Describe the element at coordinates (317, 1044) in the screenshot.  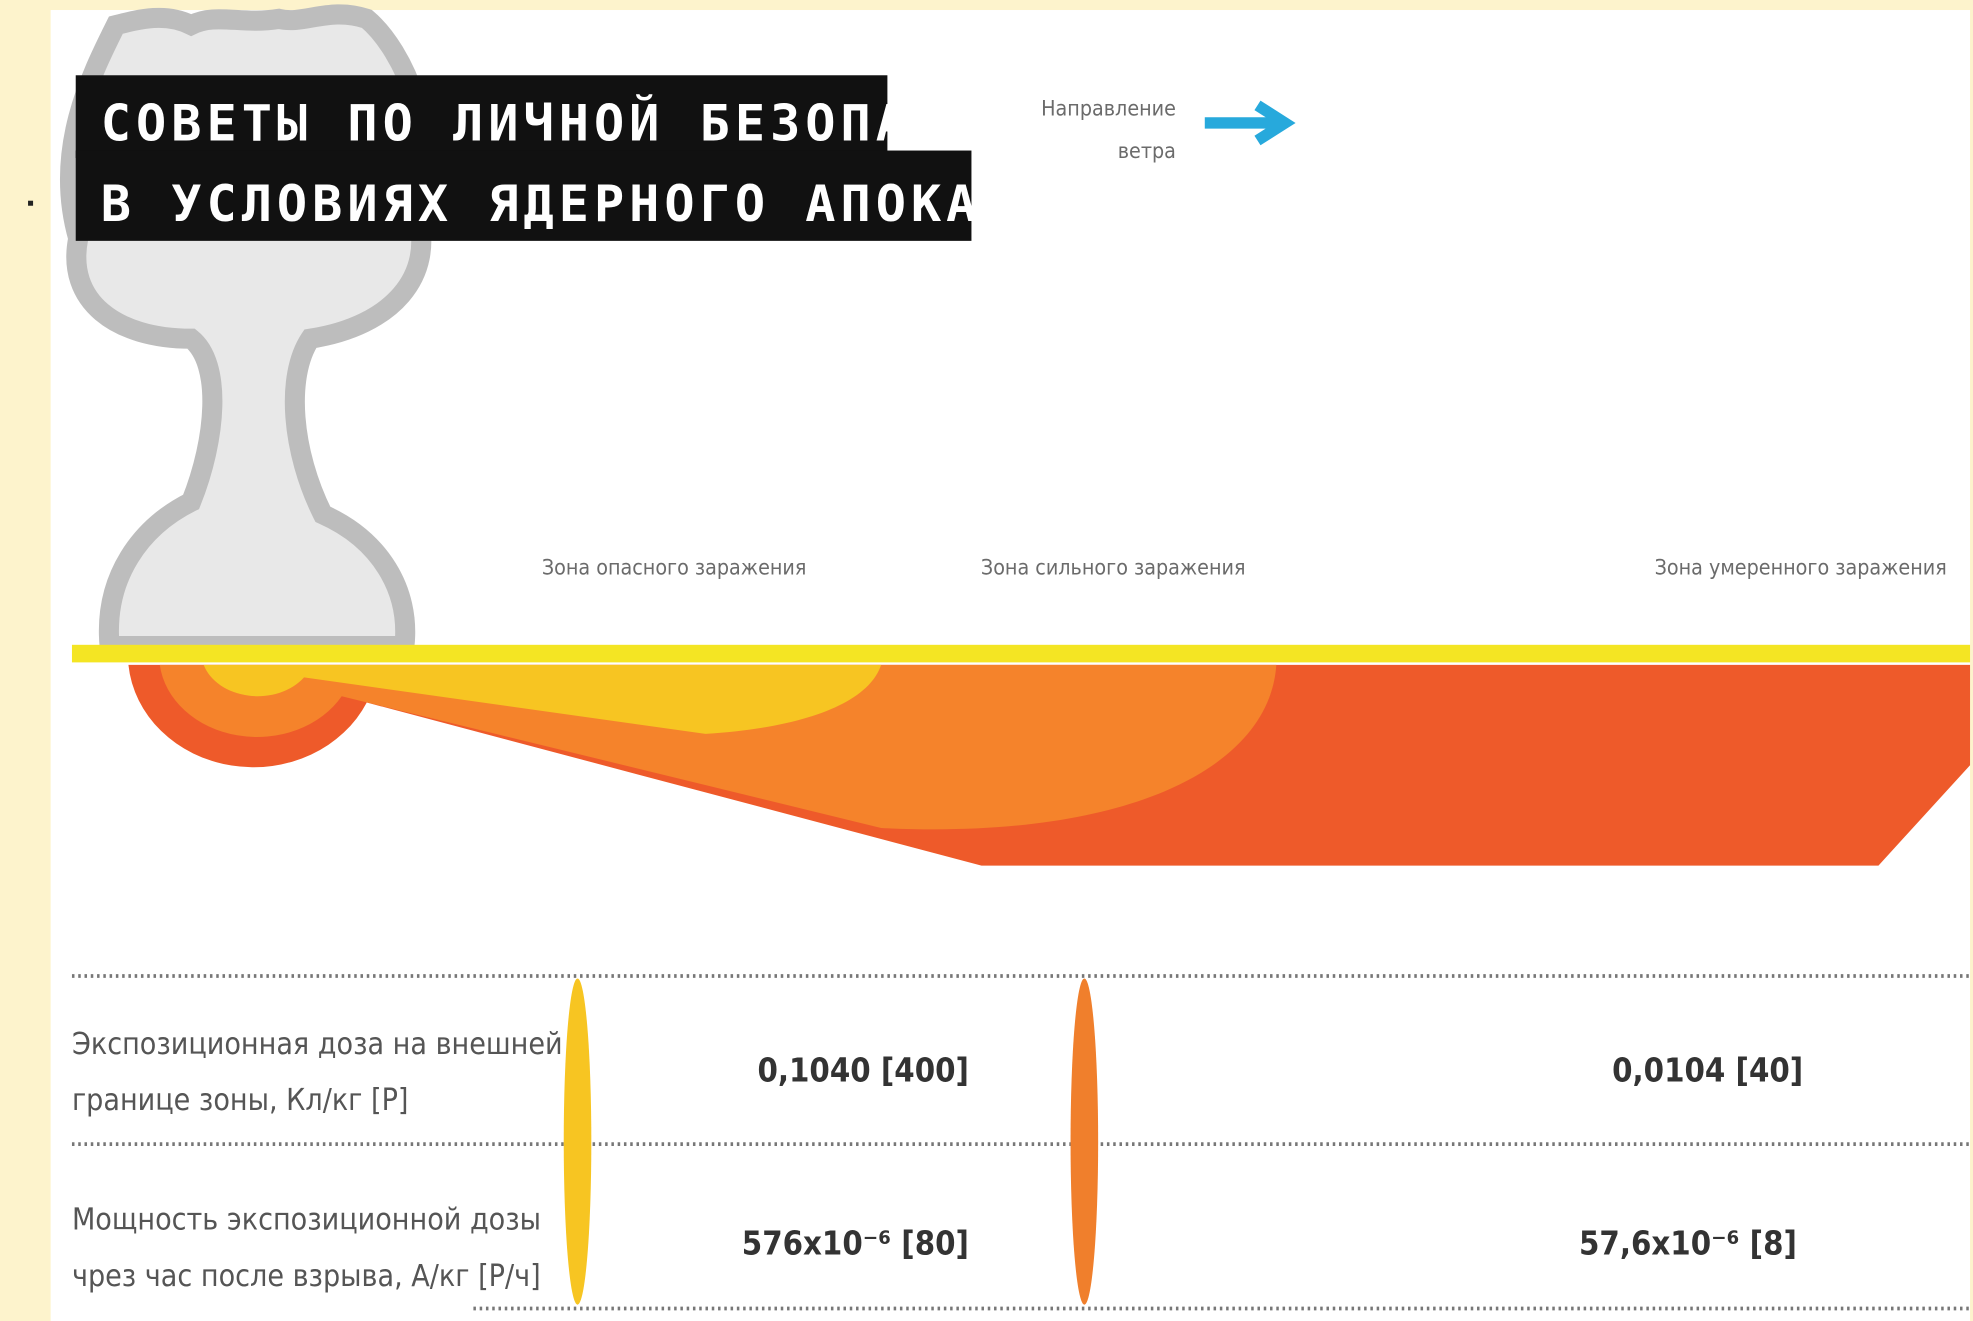
I see `row-label: Экспозиционная доза на внешней` at that location.